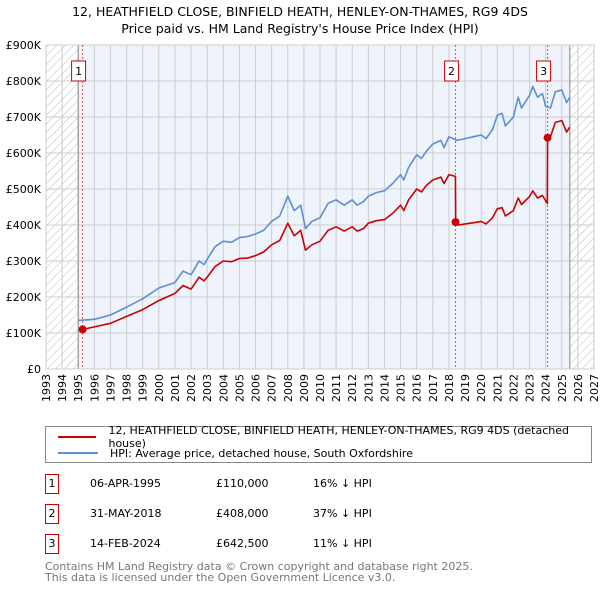 Image resolution: width=600 pixels, height=590 pixels. What do you see at coordinates (342, 543) in the screenshot?
I see `sale-hpi-diff: 11% ↓ HPI` at bounding box center [342, 543].